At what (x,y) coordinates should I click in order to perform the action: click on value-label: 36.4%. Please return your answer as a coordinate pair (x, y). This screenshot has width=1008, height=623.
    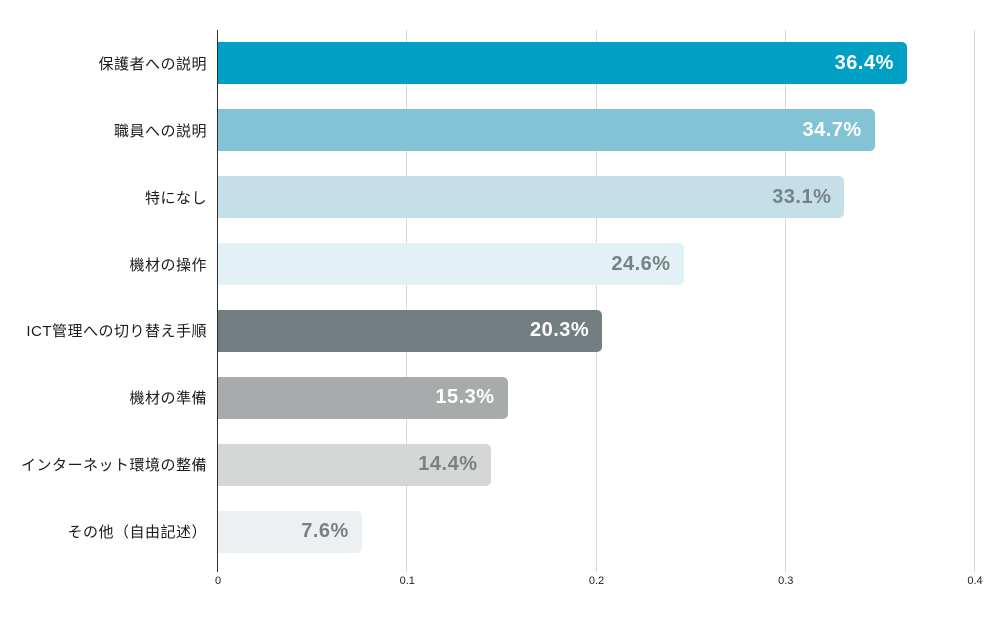
    Looking at the image, I should click on (864, 62).